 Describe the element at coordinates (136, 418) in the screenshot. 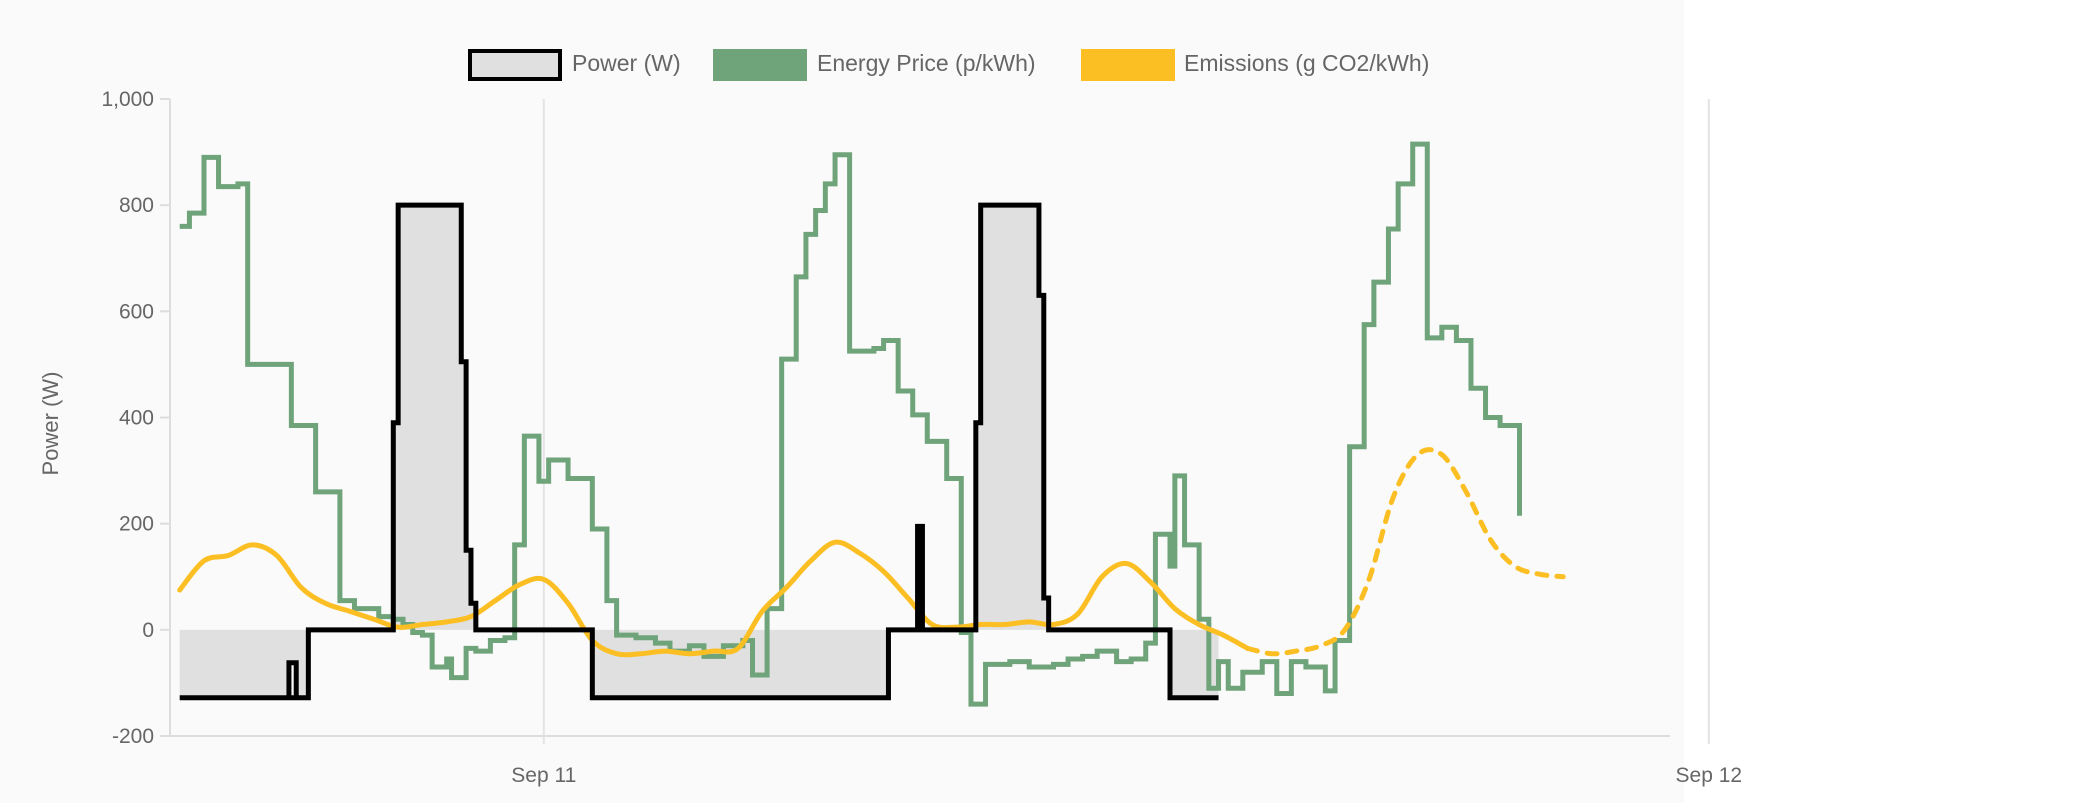

I see `y-tick-label: 400` at that location.